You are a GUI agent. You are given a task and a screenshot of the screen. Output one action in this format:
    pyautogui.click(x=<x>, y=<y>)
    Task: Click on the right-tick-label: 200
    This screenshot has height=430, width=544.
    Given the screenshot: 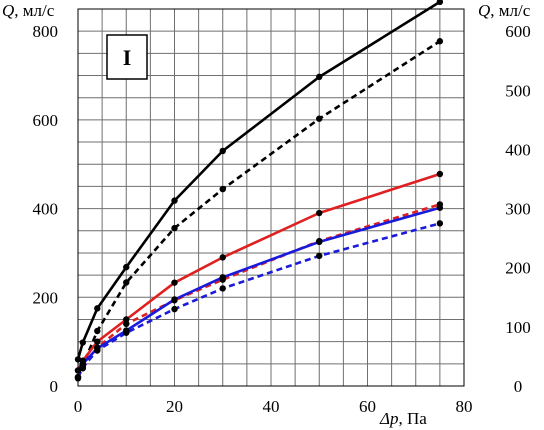 What is the action you would take?
    pyautogui.click(x=518, y=268)
    